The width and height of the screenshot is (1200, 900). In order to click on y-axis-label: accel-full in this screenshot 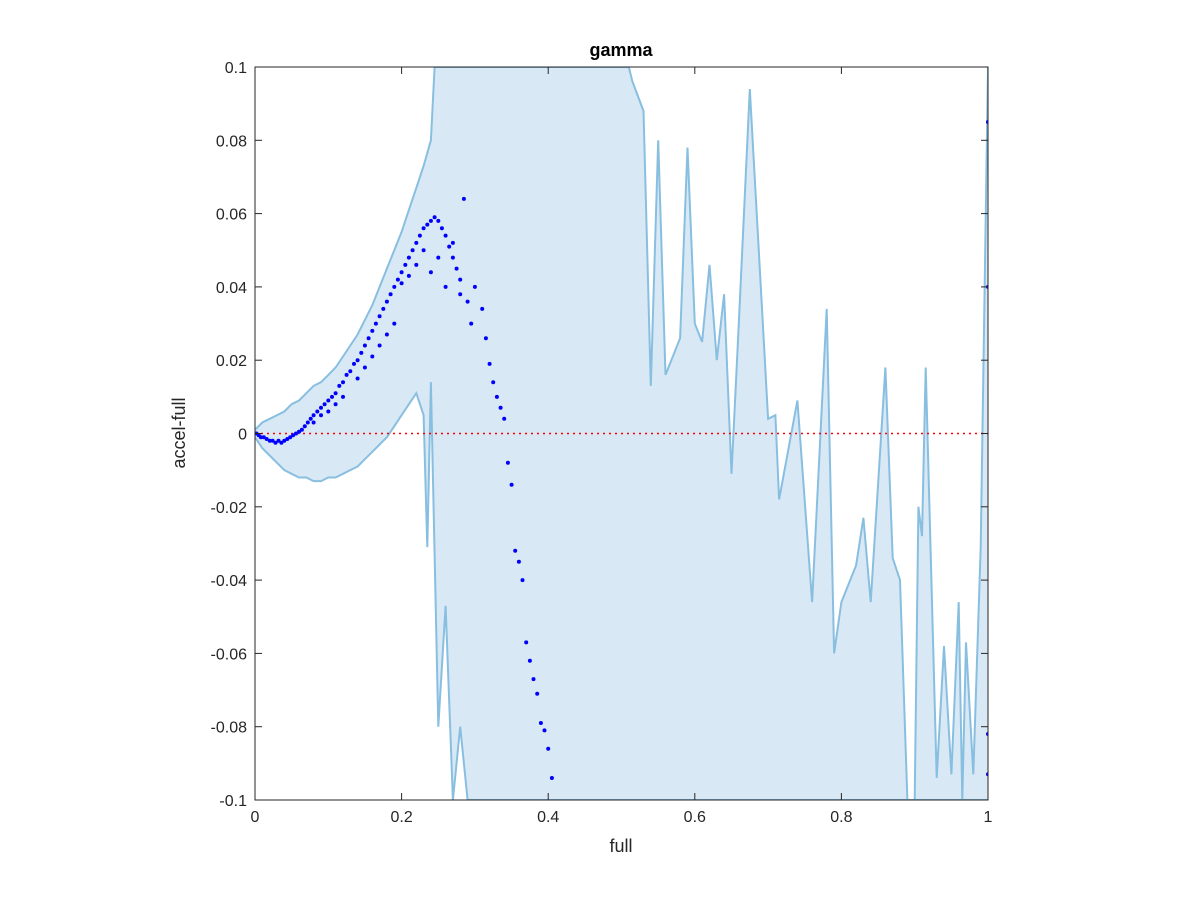, I will do `click(179, 432)`.